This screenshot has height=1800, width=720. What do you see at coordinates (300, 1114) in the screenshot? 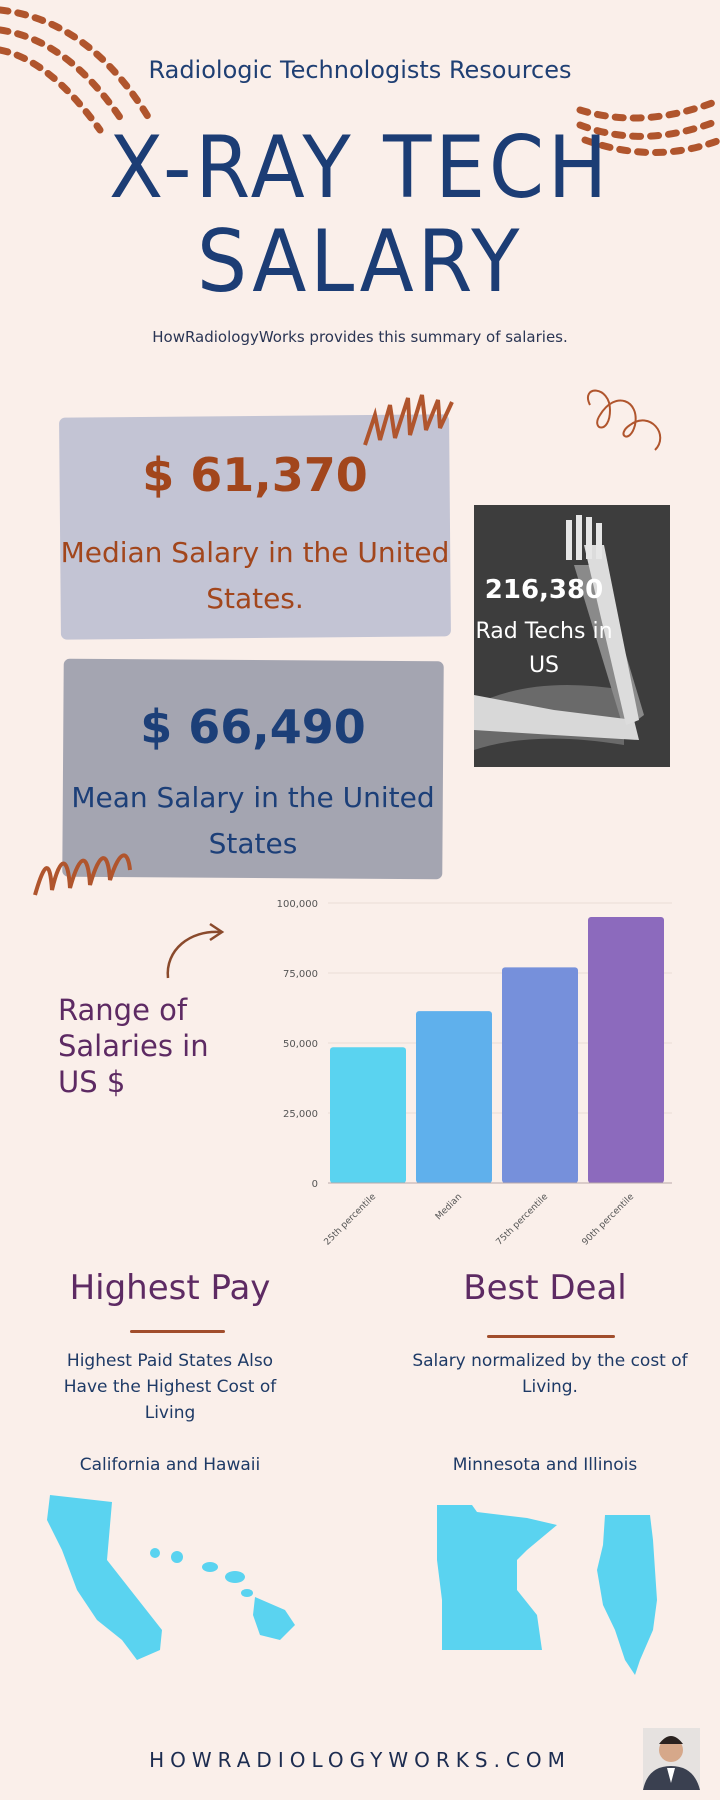
I see `y-tick-label: 25,000` at bounding box center [300, 1114].